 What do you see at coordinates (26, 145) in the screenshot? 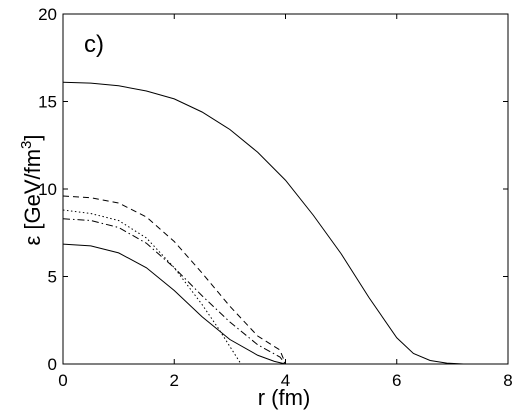
I see `y-axis-label-superscript: 3` at bounding box center [26, 145].